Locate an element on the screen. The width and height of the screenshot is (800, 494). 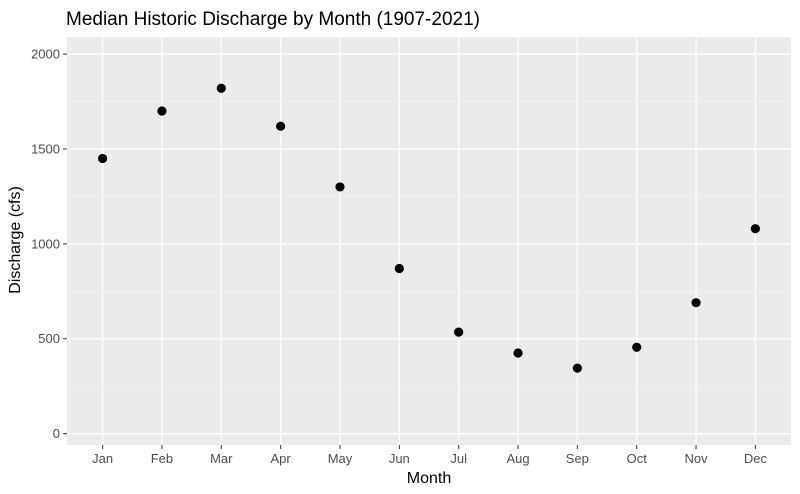
x-axis-title: Month is located at coordinates (429, 478).